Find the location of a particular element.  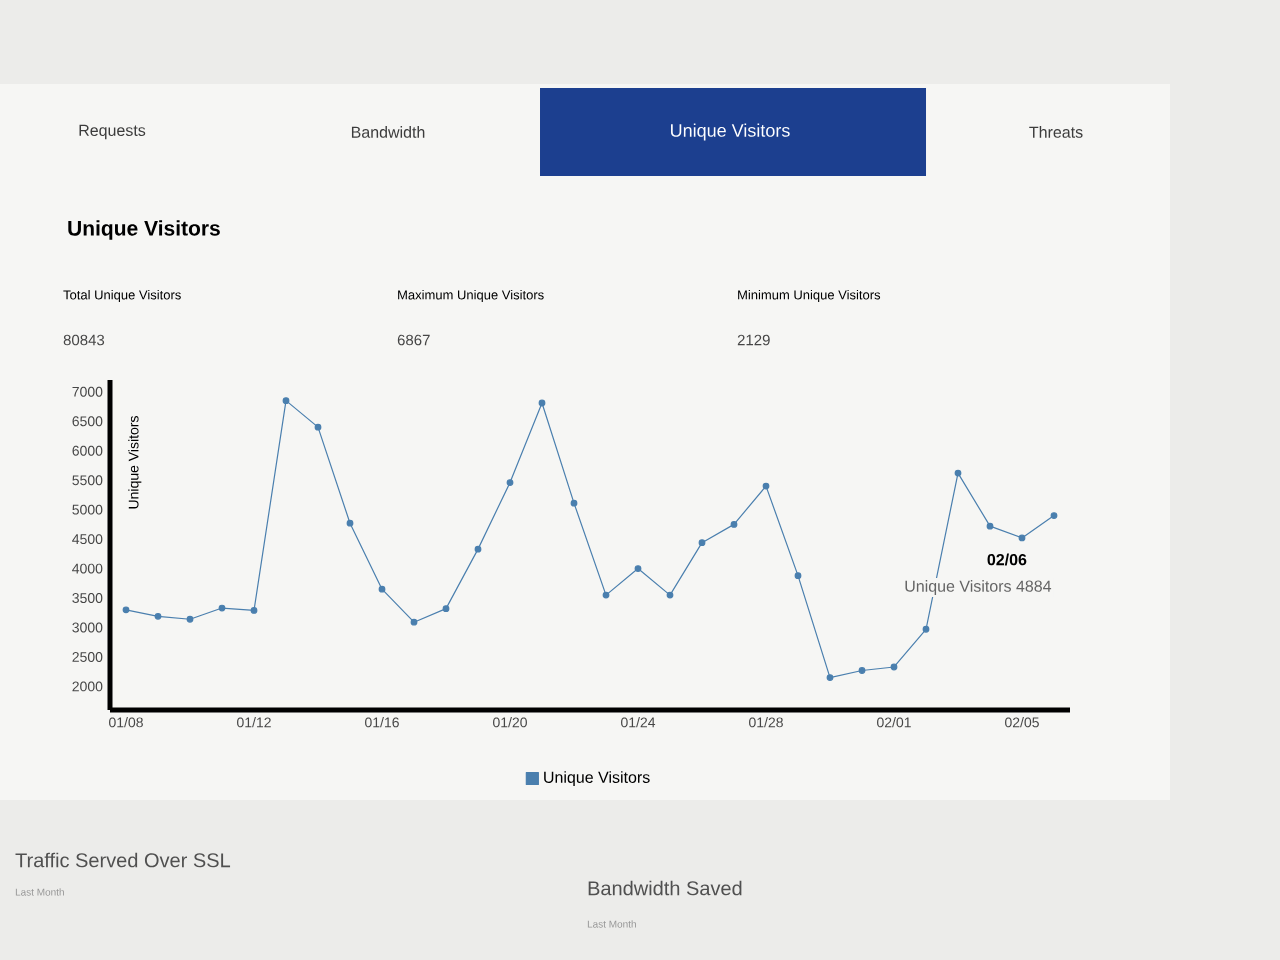

y-tick-label: 2500 is located at coordinates (87, 657).